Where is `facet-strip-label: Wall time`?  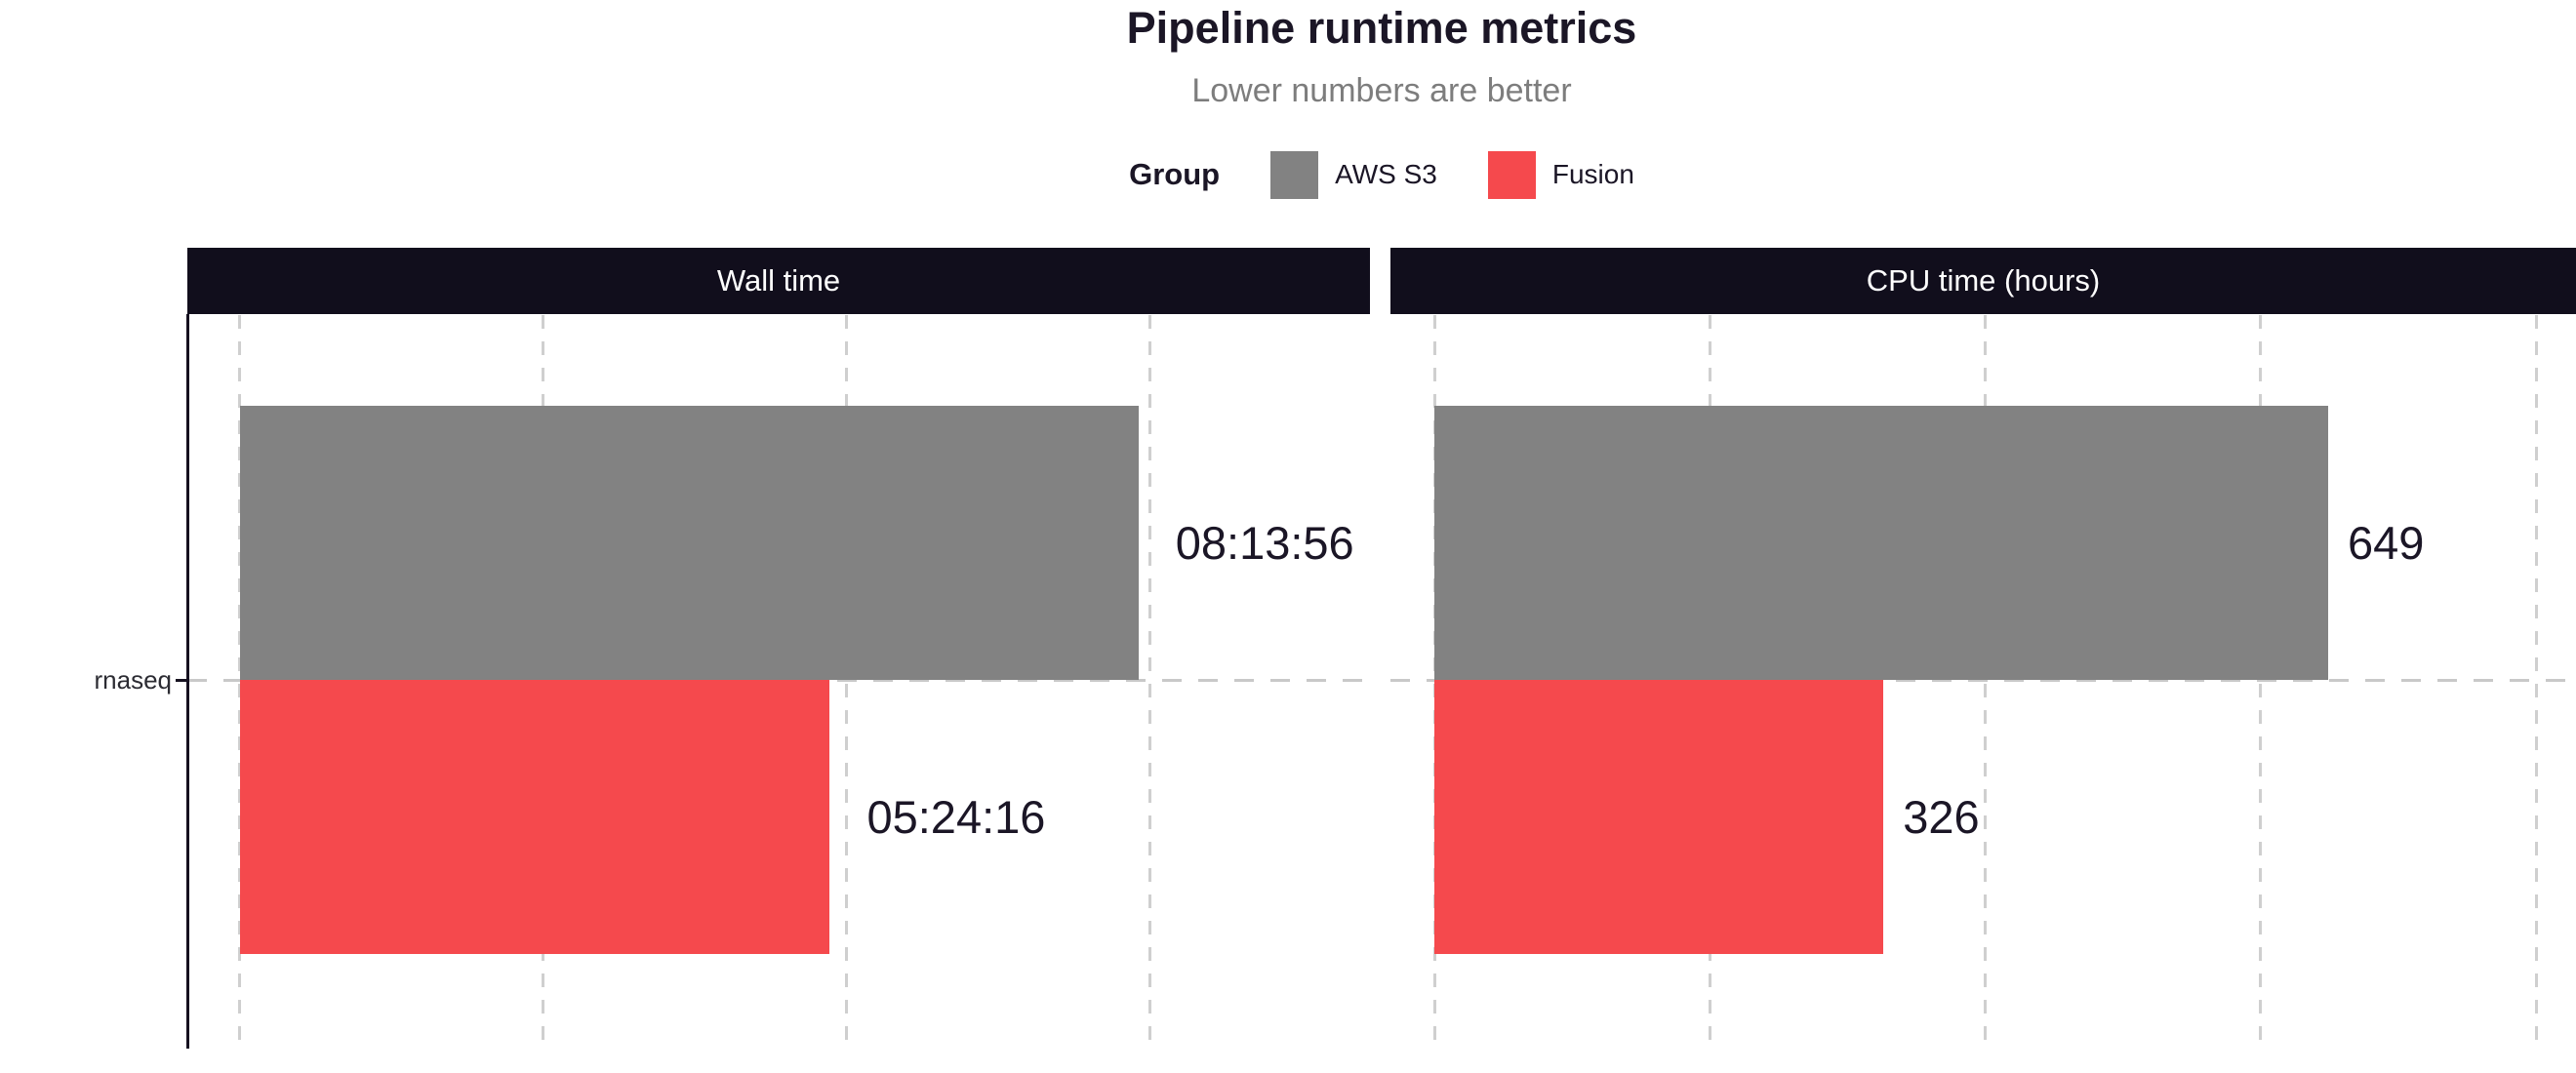
facet-strip-label: Wall time is located at coordinates (778, 280).